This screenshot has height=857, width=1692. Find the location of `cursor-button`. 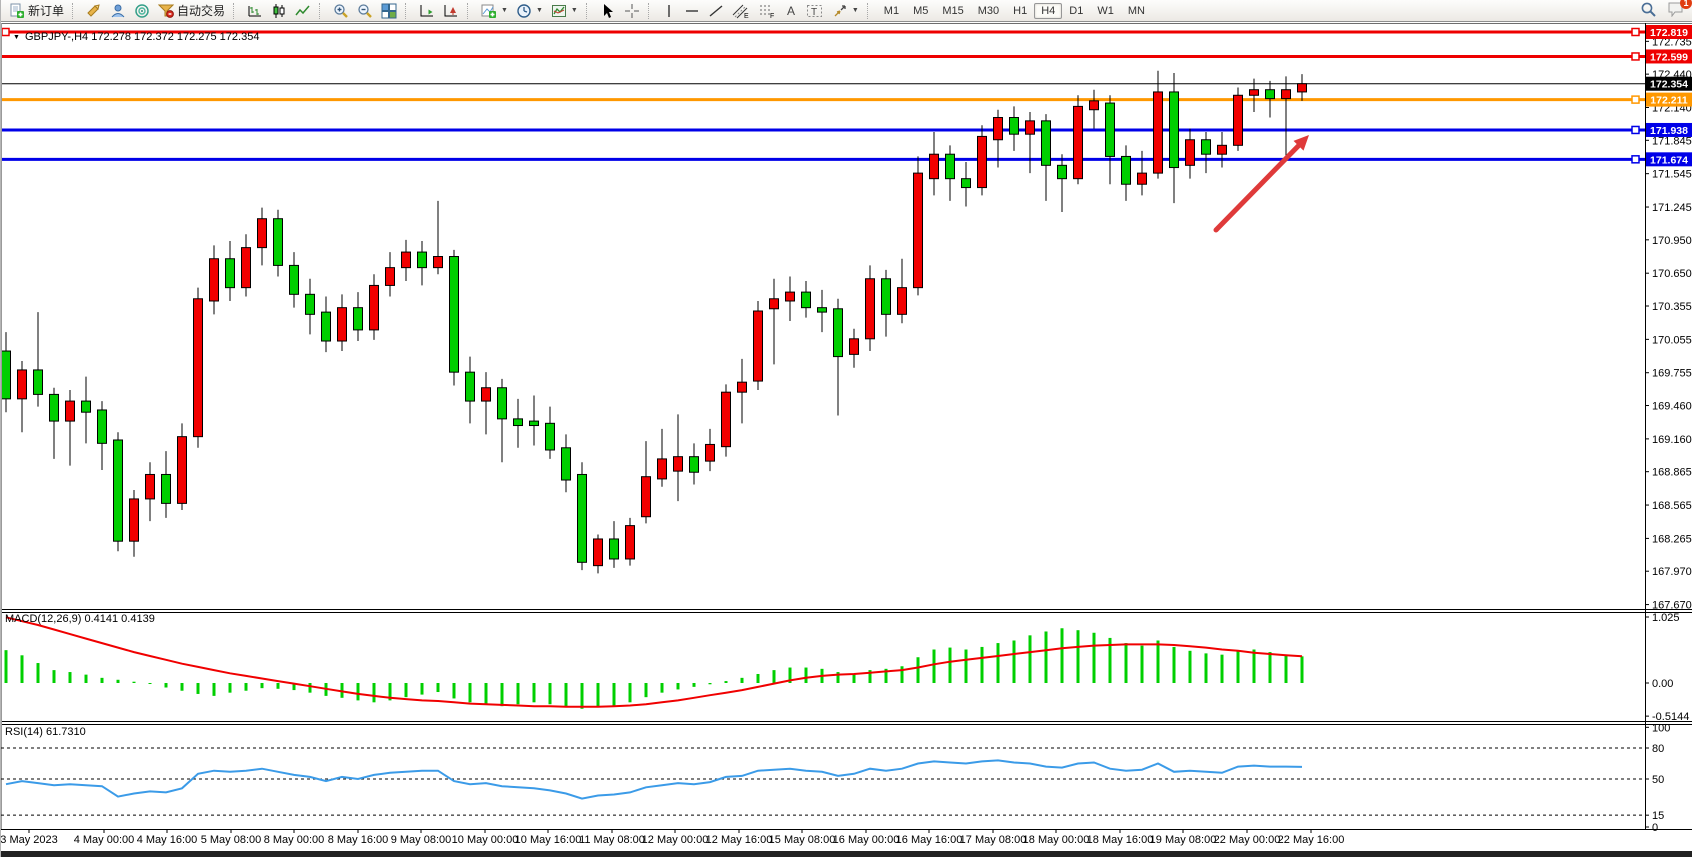

cursor-button is located at coordinates (608, 10).